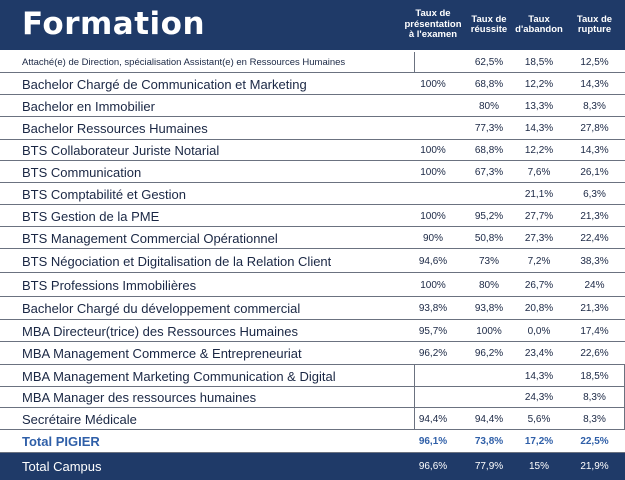 The image size is (625, 480). I want to click on cell-abandon: 26,7%, so click(539, 285).